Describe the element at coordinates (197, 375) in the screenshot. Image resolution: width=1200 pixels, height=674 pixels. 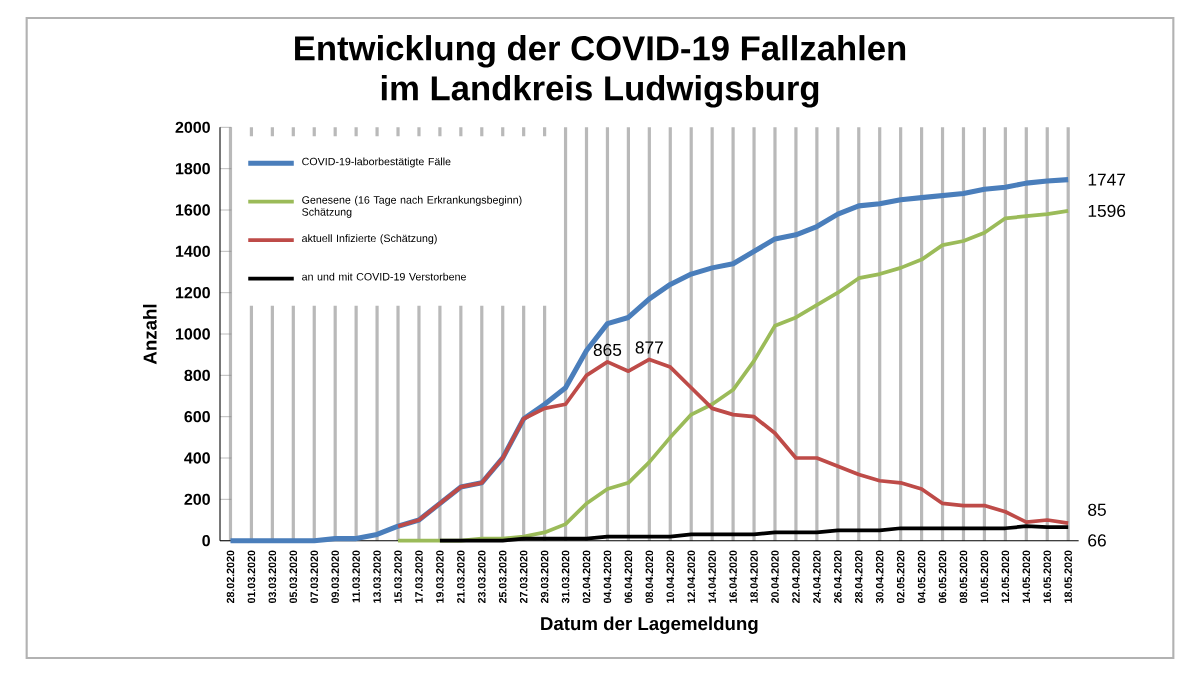
I see `y-tick-label: 800` at that location.